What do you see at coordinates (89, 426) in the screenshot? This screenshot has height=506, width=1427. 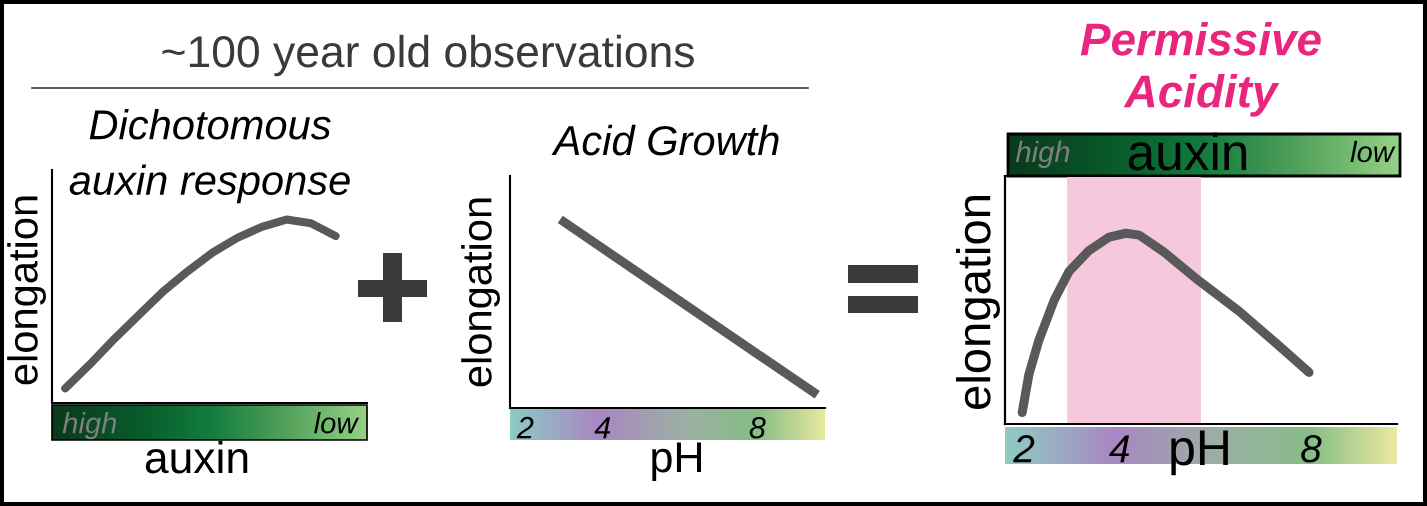 I see `x-tick-label: high` at bounding box center [89, 426].